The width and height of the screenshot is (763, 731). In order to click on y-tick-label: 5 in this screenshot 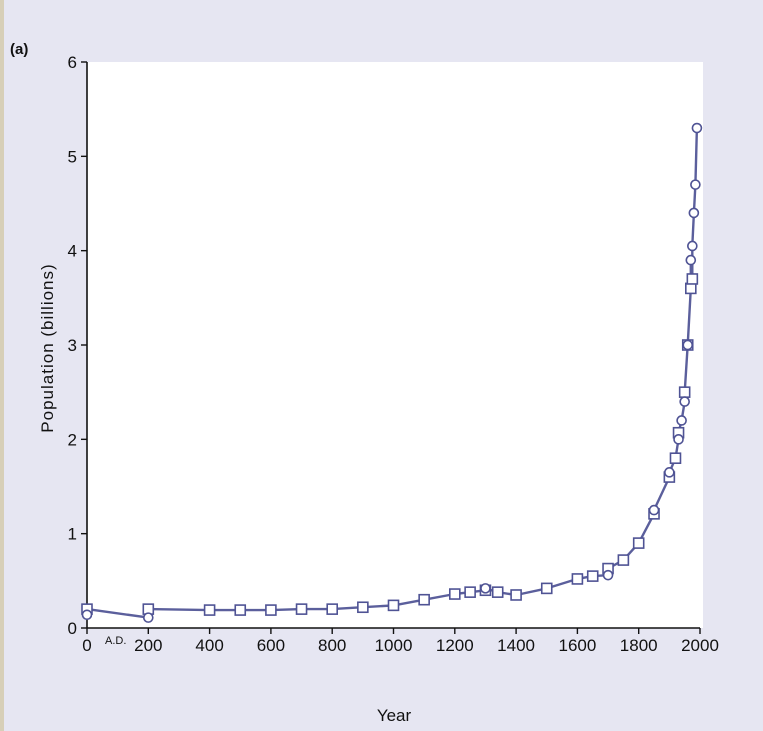, I will do `click(72, 156)`.